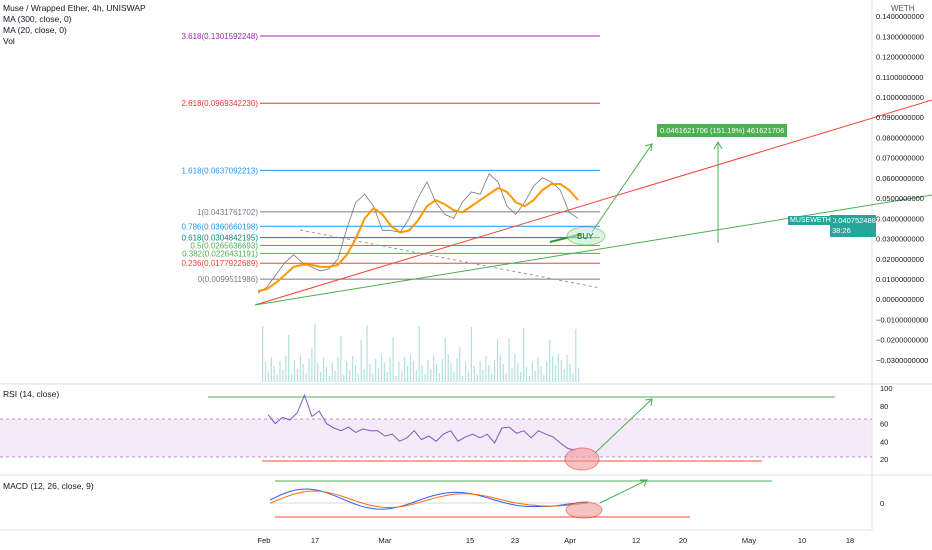 This screenshot has width=932, height=550. Describe the element at coordinates (74, 8) in the screenshot. I see `chart-title: Muse / Wrapped Ether, 4h, UNISWAP` at that location.